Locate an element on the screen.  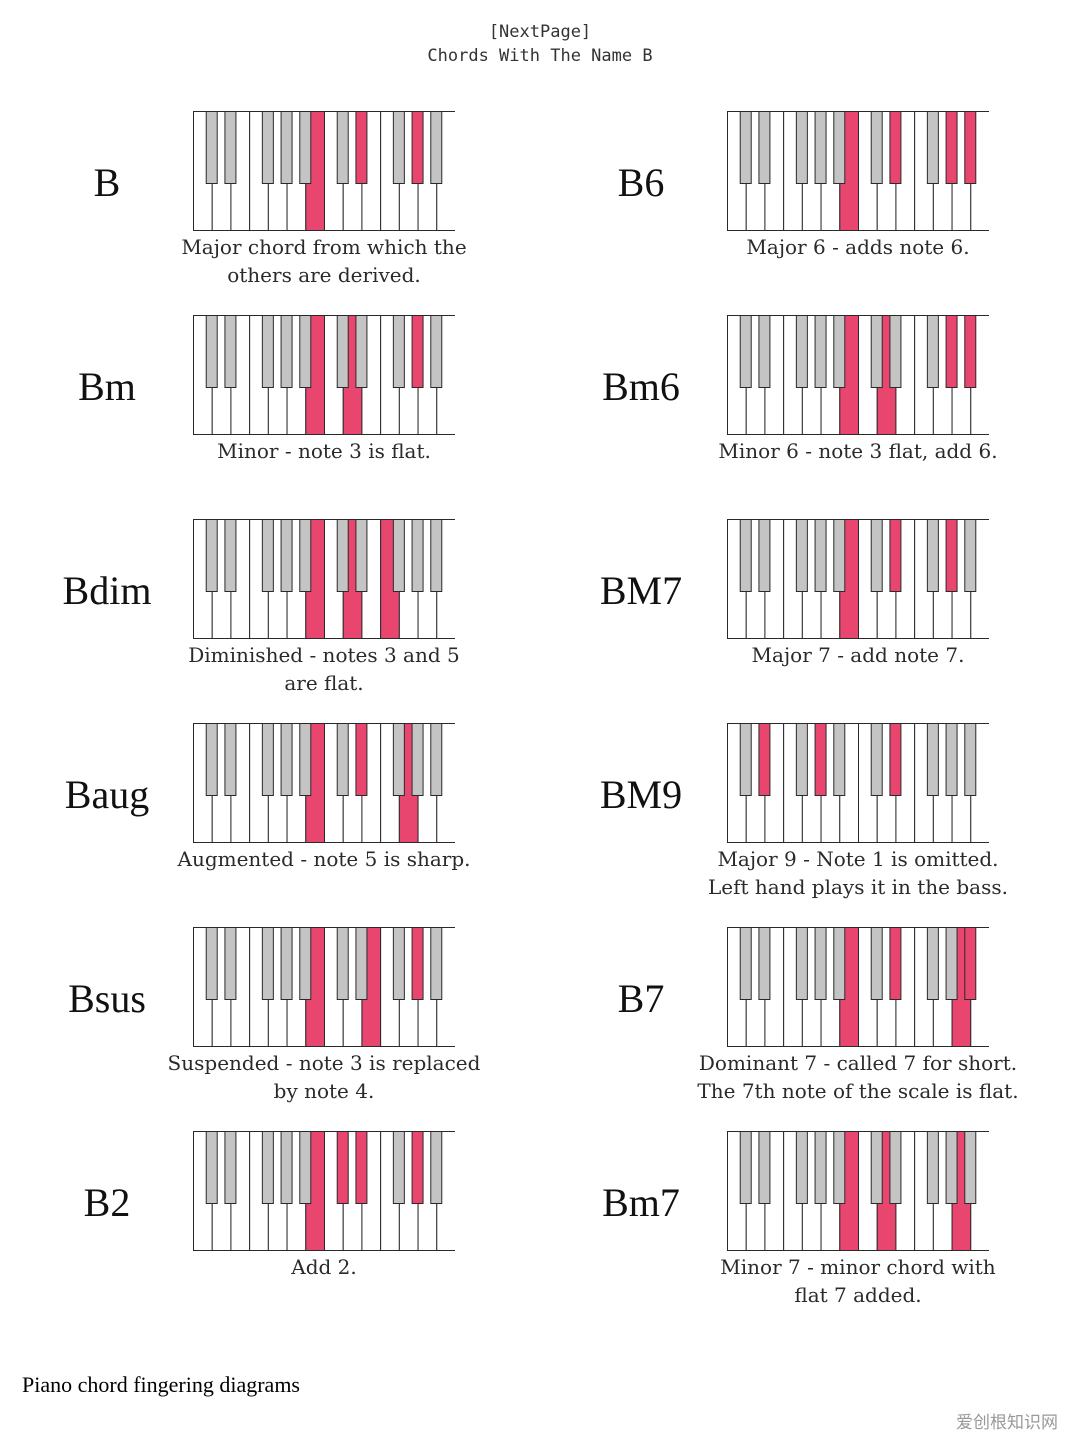
chord-block-b2: B2 Add 2. is located at coordinates (270, 1233).